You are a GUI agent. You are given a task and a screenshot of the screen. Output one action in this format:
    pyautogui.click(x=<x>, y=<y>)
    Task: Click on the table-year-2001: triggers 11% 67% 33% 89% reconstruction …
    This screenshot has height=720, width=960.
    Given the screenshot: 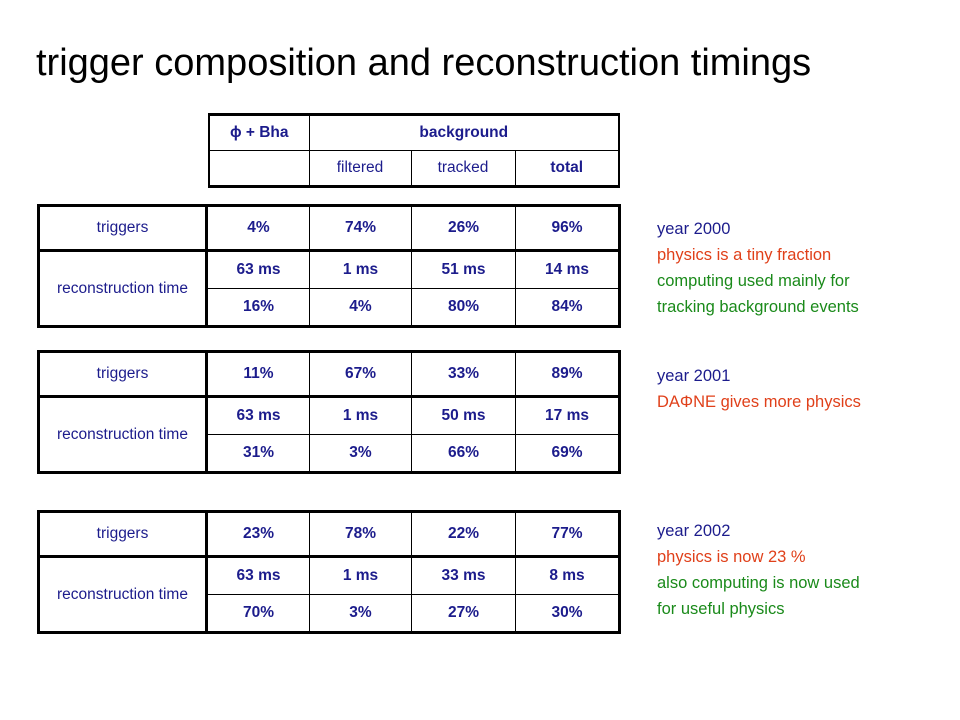 What is the action you would take?
    pyautogui.click(x=329, y=412)
    